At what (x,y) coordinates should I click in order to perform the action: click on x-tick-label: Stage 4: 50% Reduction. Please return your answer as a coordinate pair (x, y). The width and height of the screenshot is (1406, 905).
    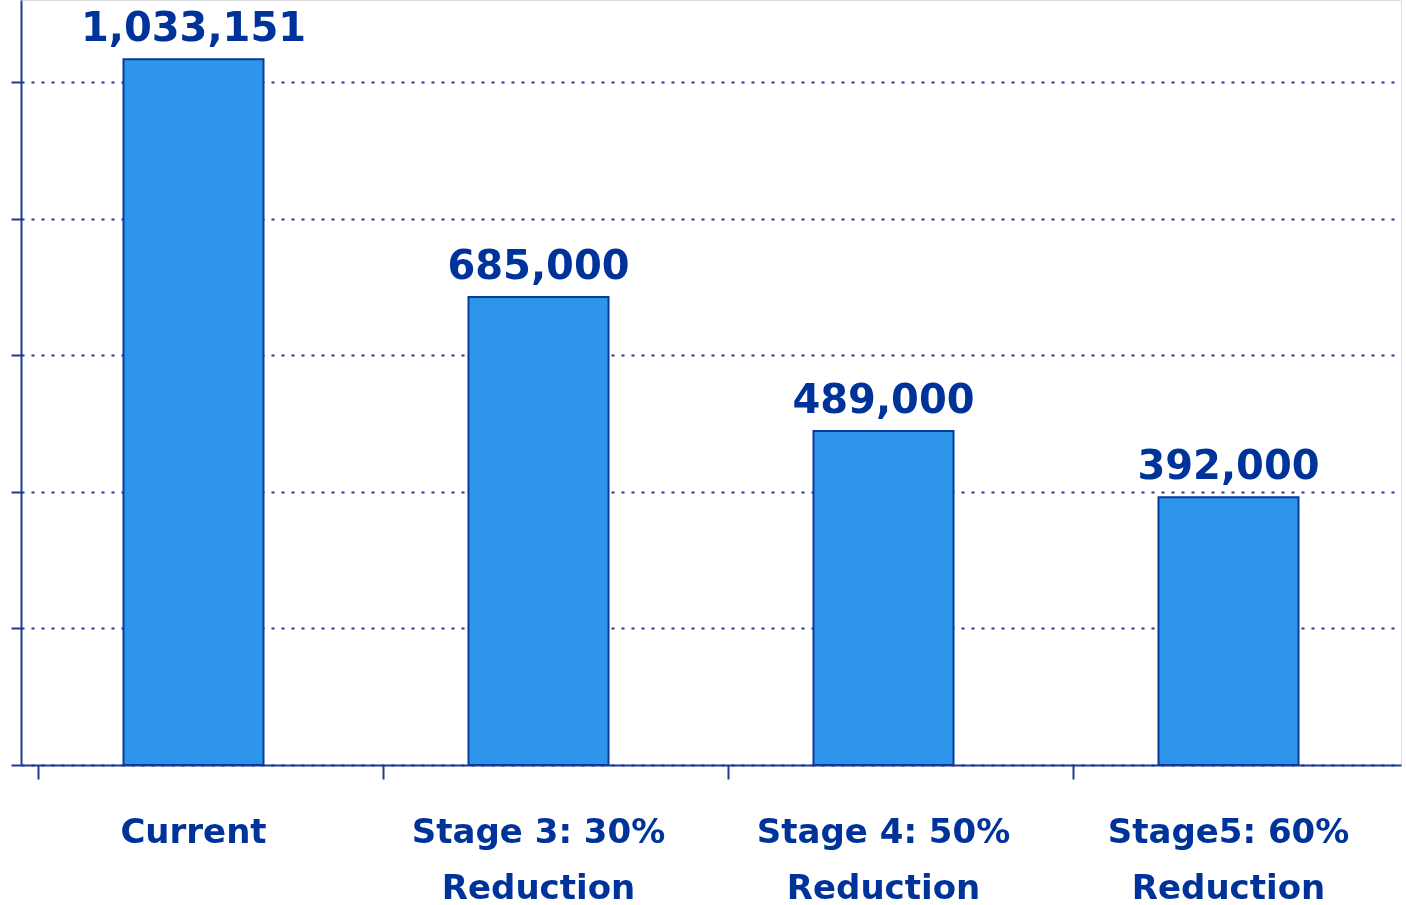
    Looking at the image, I should click on (883, 857).